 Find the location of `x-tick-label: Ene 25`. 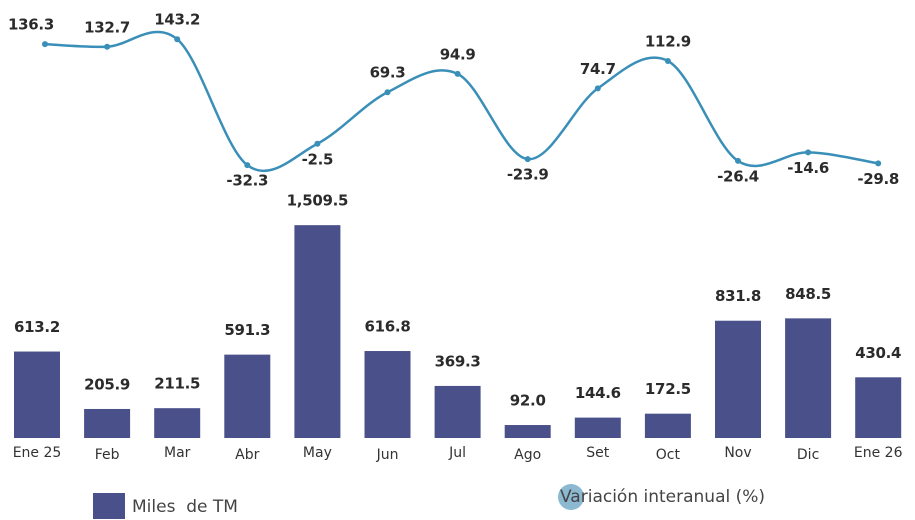

x-tick-label: Ene 25 is located at coordinates (37, 453).